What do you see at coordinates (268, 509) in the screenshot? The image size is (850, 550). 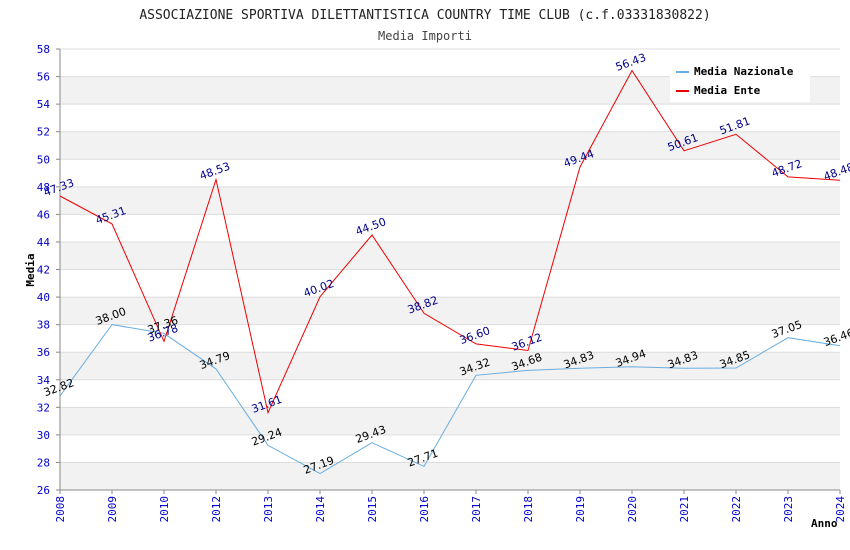 I see `x-tick-label: 2013` at bounding box center [268, 509].